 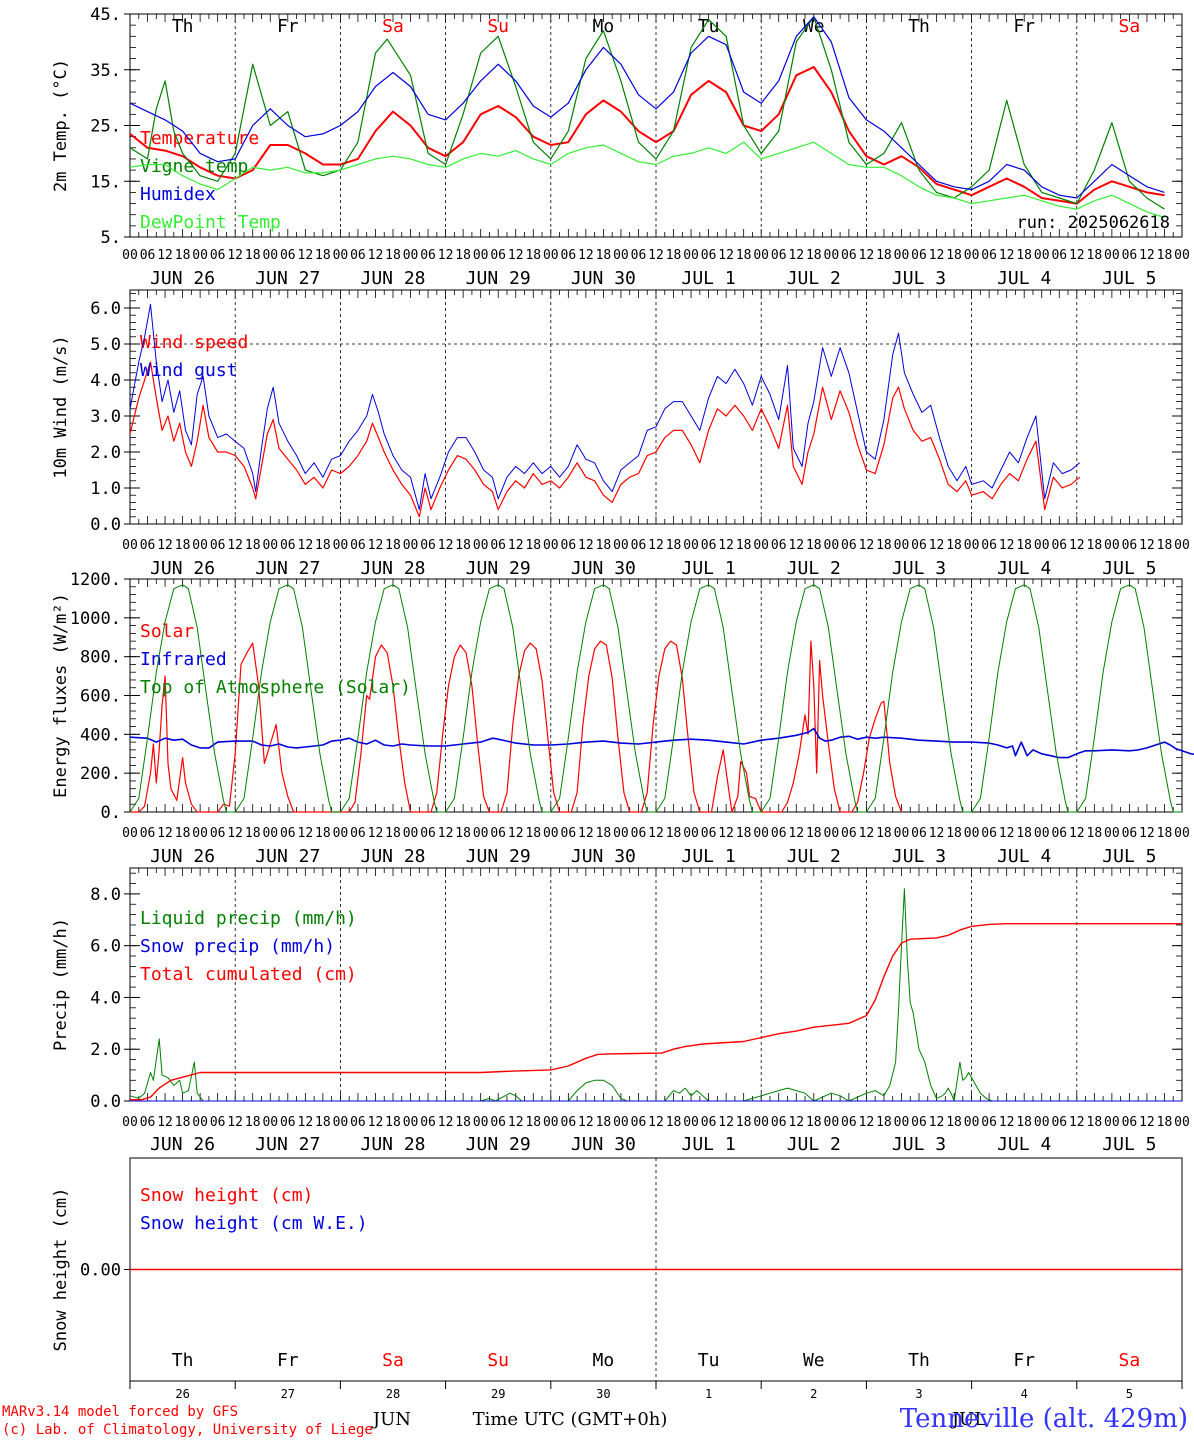 I want to click on day-name-label: We, so click(x=814, y=1360).